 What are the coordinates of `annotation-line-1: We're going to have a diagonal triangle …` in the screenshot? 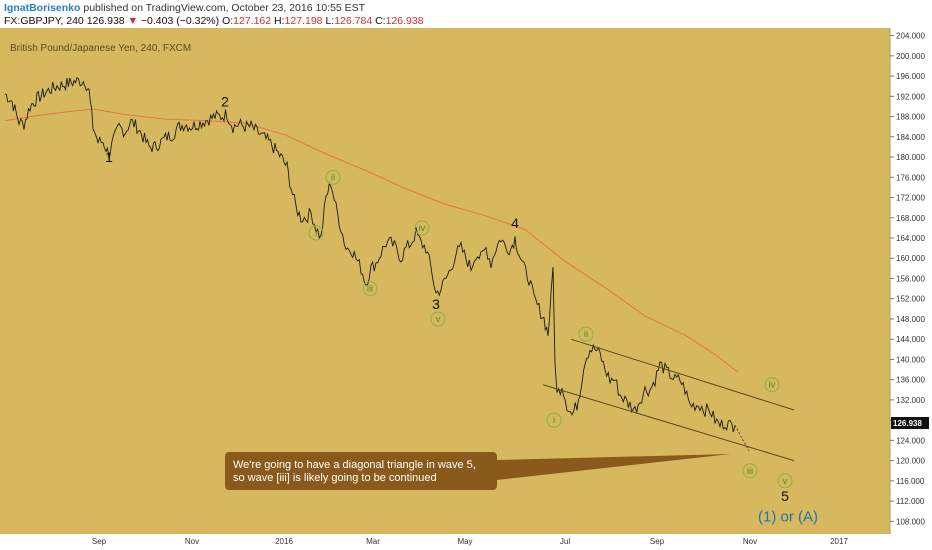 It's located at (354, 465).